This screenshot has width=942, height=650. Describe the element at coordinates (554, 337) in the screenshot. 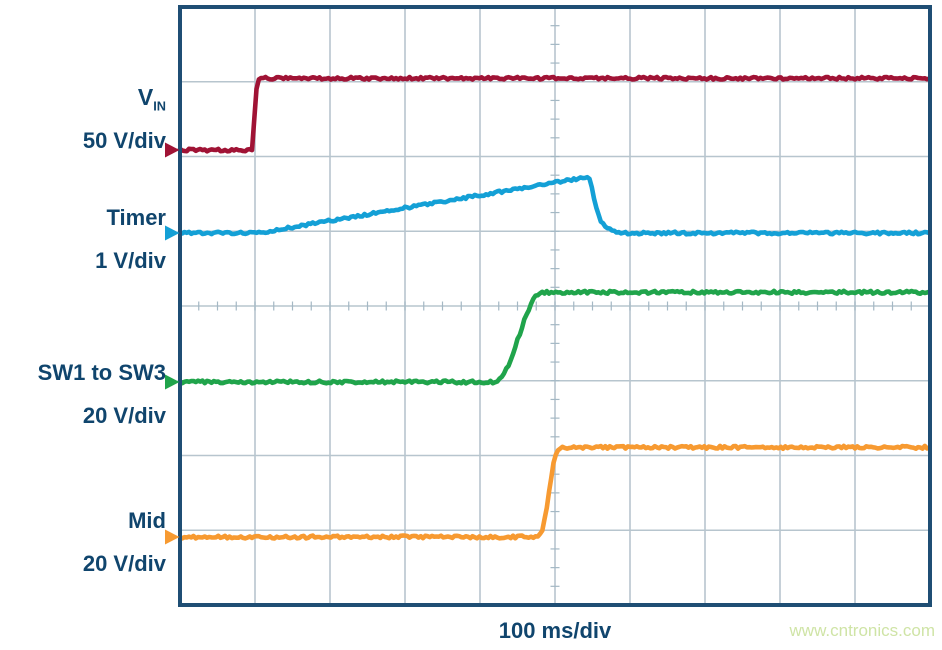

I see `trace-sw1-to-sw3` at that location.